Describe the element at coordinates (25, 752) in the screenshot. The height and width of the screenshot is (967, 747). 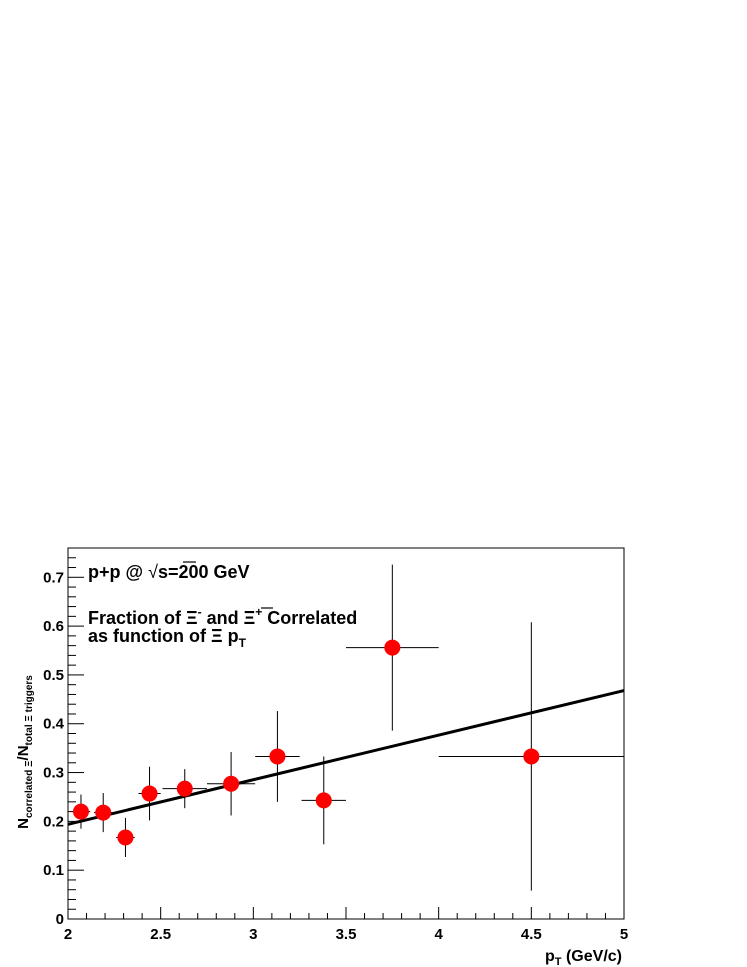
I see `y-axis-title: Ncorrelated Ξ/Ntotal Ξ triggers` at that location.